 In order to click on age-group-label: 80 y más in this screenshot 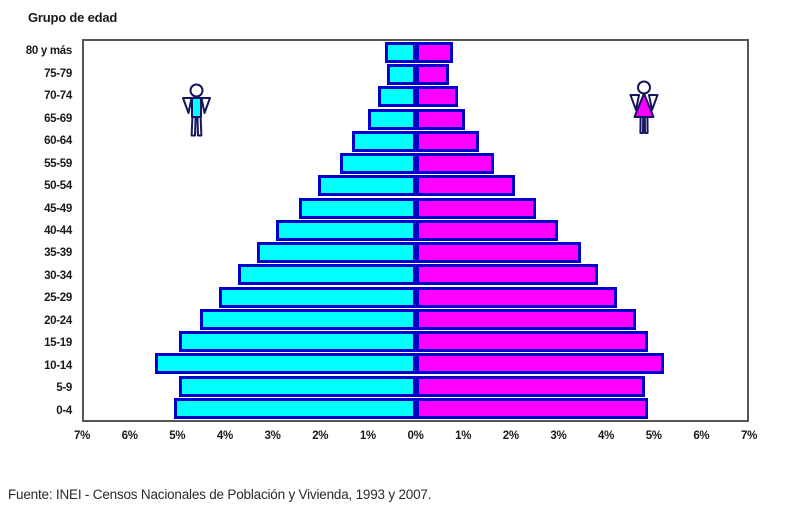, I will do `click(49, 51)`.